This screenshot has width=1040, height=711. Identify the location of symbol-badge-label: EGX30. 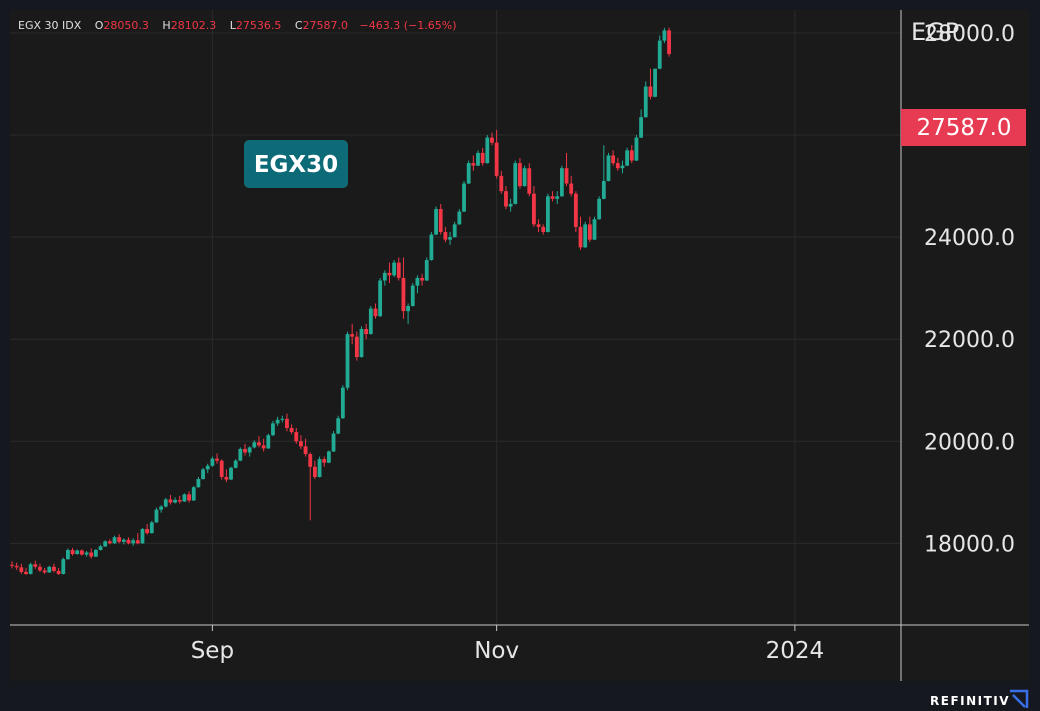
(296, 165).